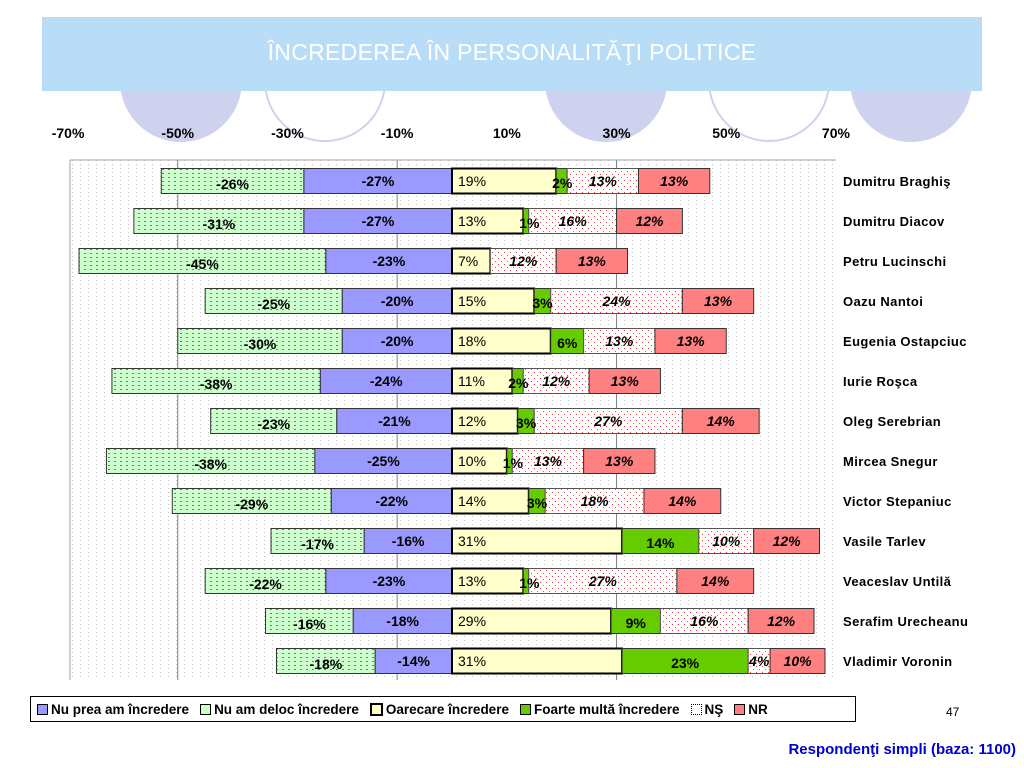  Describe the element at coordinates (595, 501) in the screenshot. I see `data-label: 18%` at that location.